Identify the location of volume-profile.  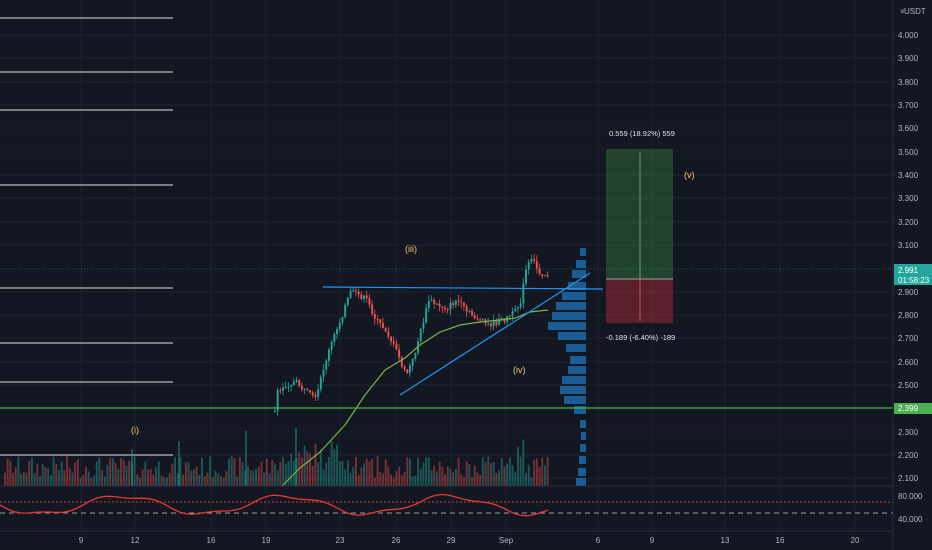
(567, 367).